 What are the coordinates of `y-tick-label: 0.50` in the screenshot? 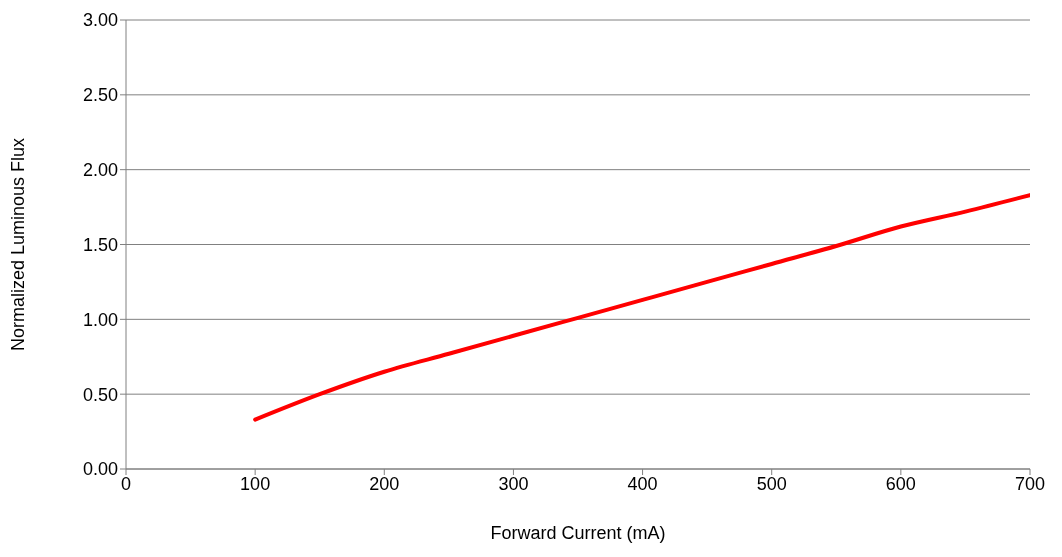 It's located at (100, 394).